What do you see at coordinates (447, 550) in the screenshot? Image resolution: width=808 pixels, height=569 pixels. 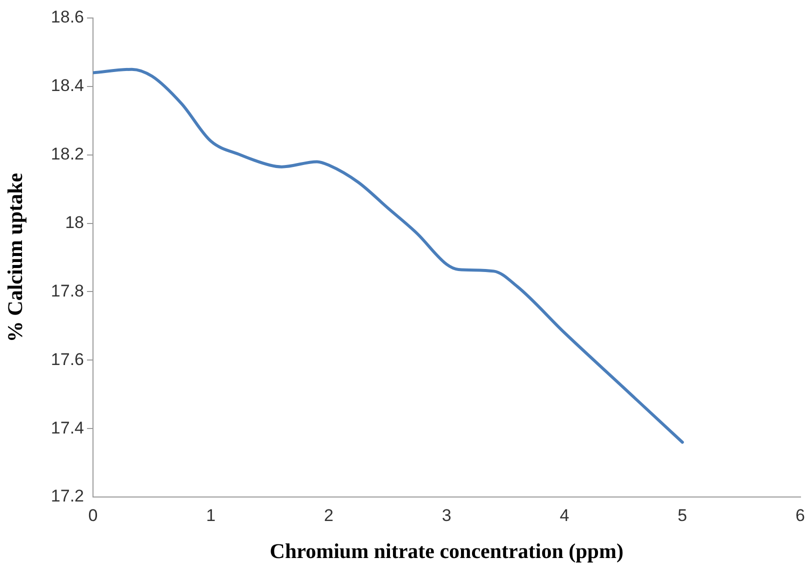 I see `x-axis-title: Chromium nitrate concentration (ppm)` at bounding box center [447, 550].